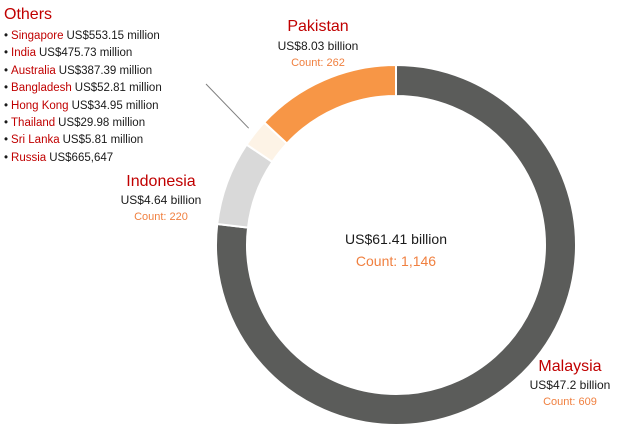 The height and width of the screenshot is (433, 624). What do you see at coordinates (570, 402) in the screenshot?
I see `malaysia-count: Count: 609` at bounding box center [570, 402].